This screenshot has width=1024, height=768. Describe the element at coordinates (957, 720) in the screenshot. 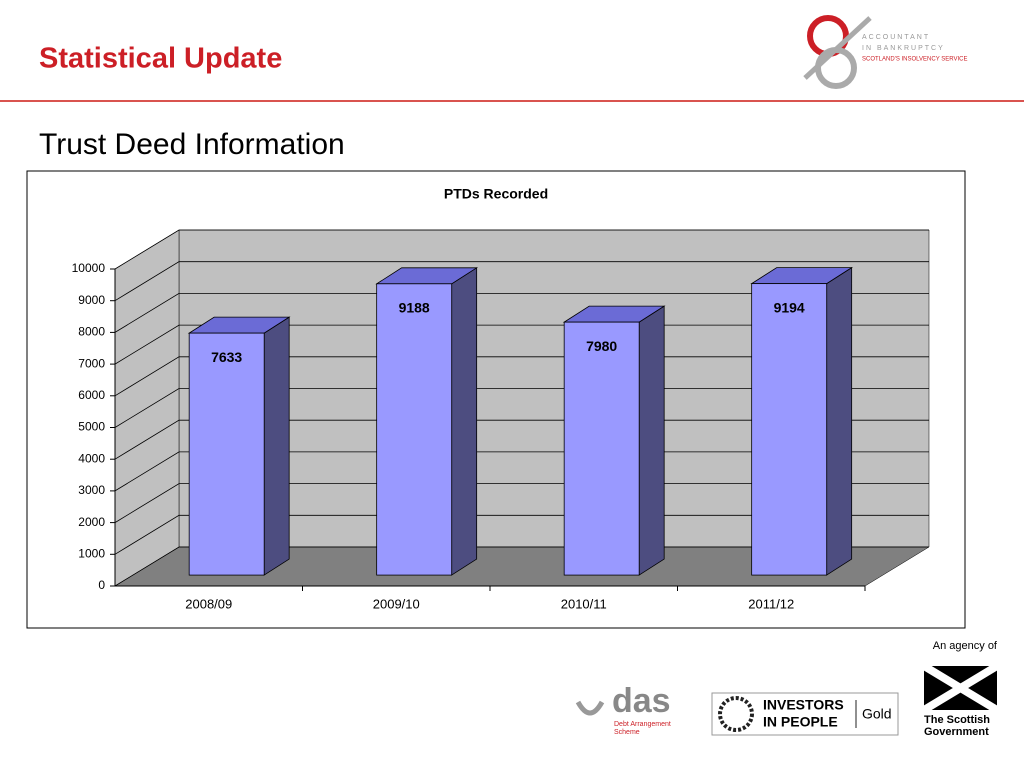

I see `agency-text: The Scottish` at that location.